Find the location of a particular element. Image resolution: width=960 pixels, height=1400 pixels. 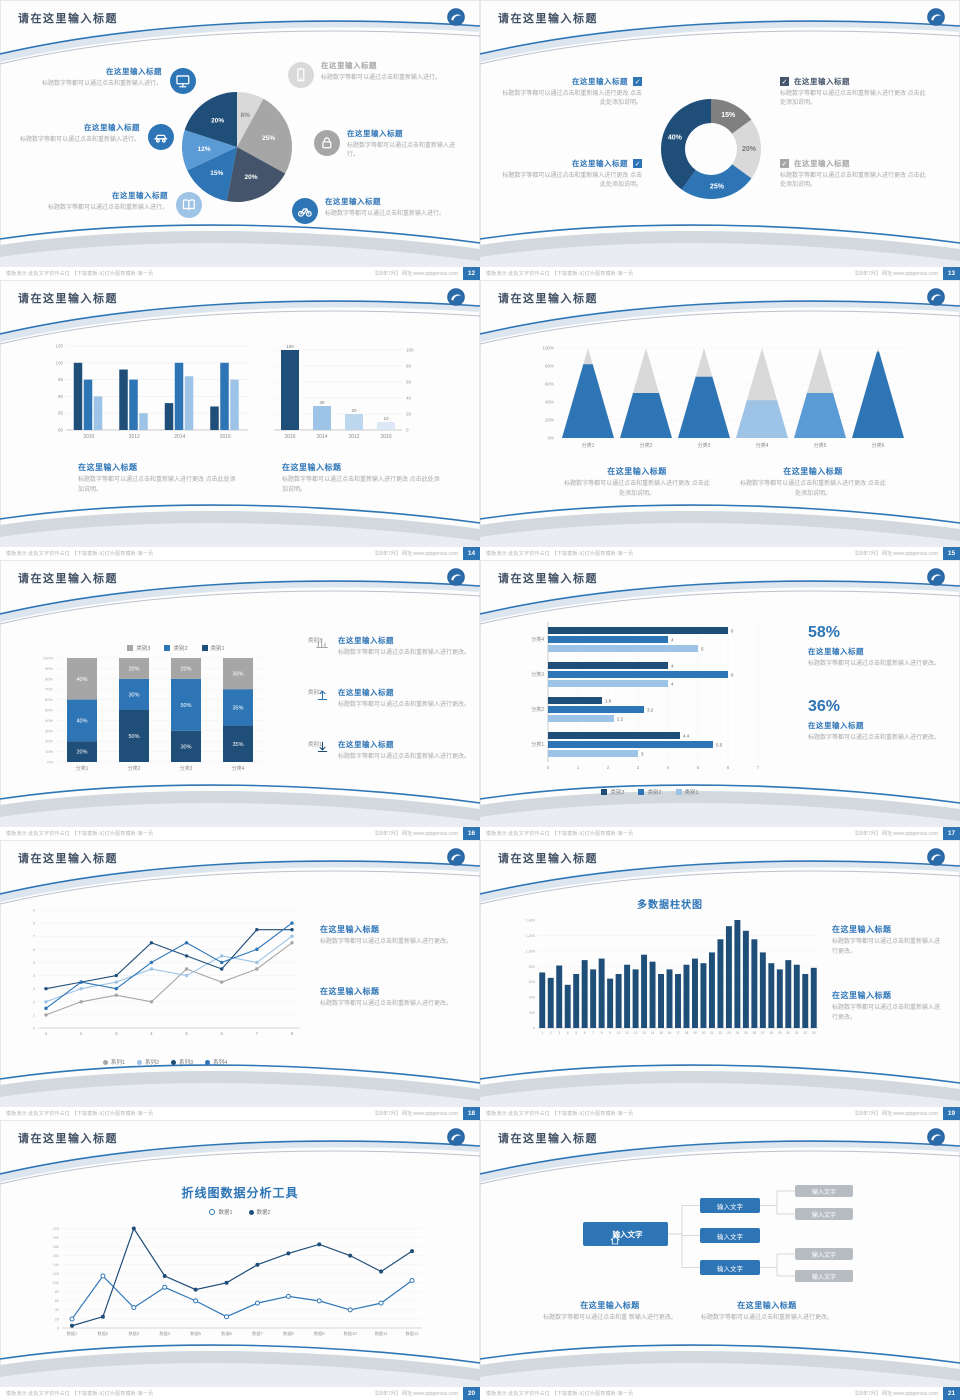

legend-item: 系列3 is located at coordinates (182, 1062).